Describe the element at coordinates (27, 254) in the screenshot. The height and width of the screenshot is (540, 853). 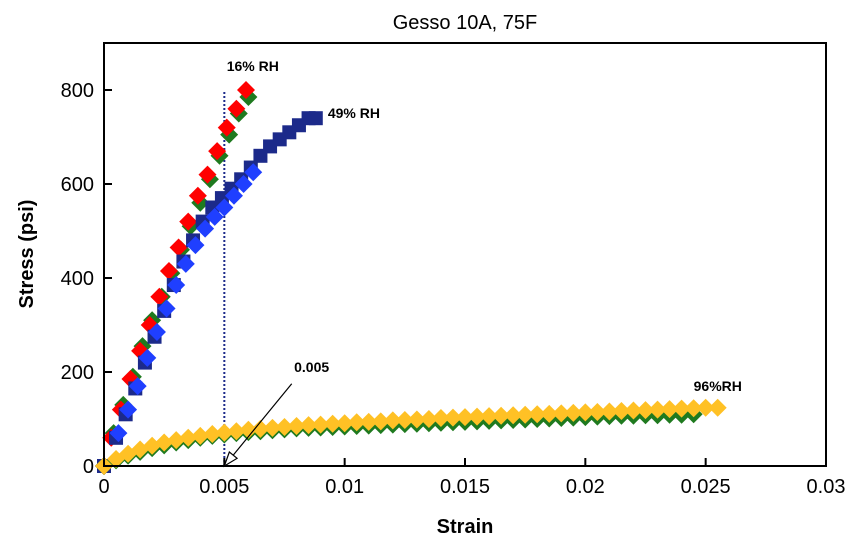
I see `y-axis-label: Stress (psi)` at that location.